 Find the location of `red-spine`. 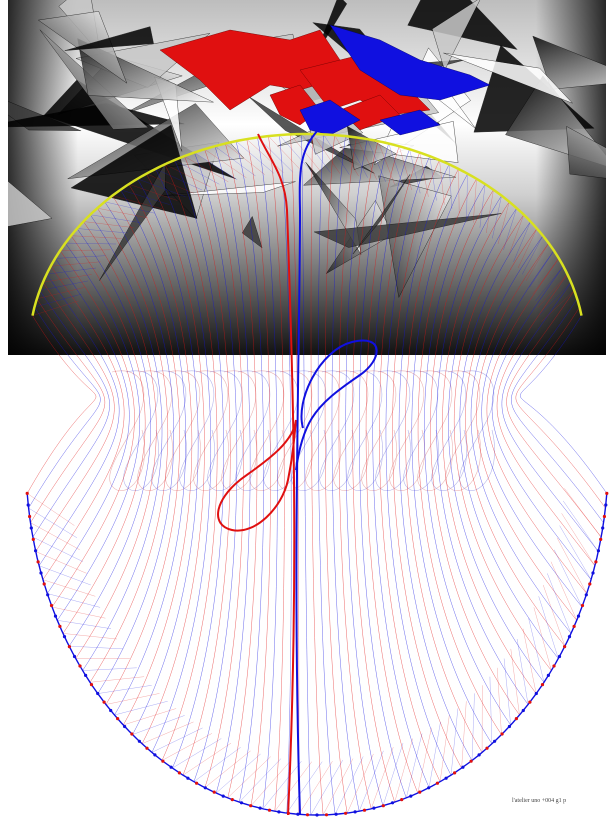

red-spine is located at coordinates (276, 474).